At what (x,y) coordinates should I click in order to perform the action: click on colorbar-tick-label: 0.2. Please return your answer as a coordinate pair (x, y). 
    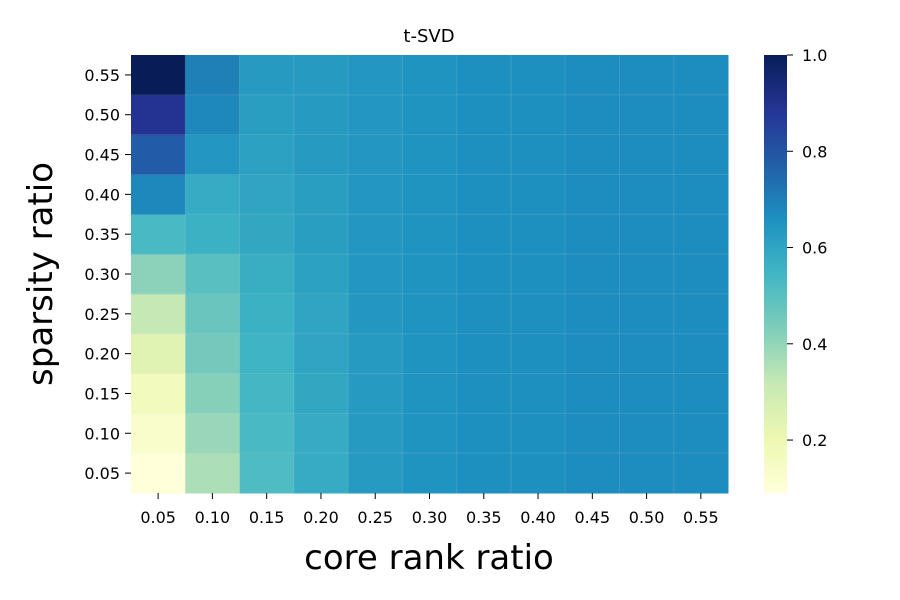
    Looking at the image, I should click on (814, 440).